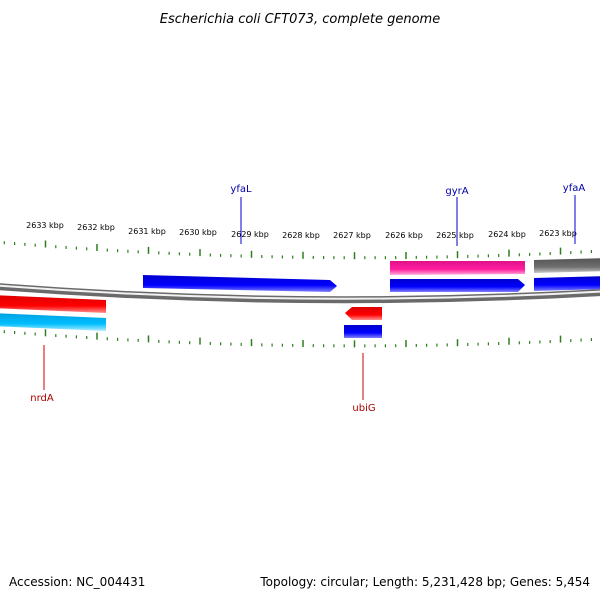 The image size is (600, 600). Describe the element at coordinates (298, 250) in the screenshot. I see `outer-scale-ticks` at that location.